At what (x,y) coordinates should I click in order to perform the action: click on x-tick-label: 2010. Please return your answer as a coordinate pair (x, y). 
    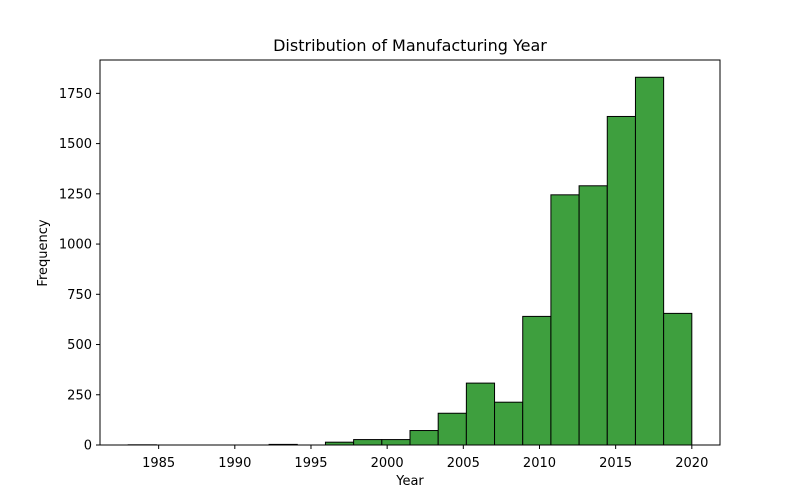
    Looking at the image, I should click on (539, 463).